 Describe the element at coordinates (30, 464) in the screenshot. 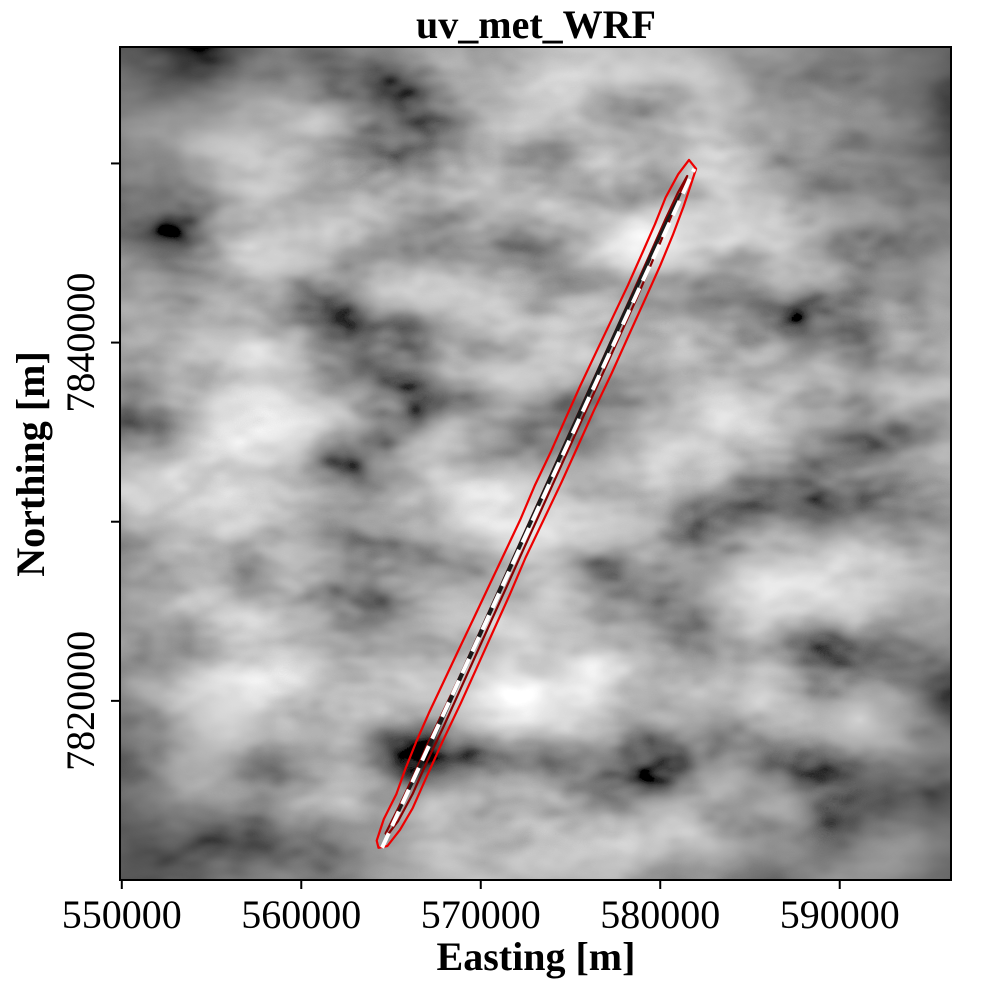

I see `y-axis-label: Northing [m]` at that location.